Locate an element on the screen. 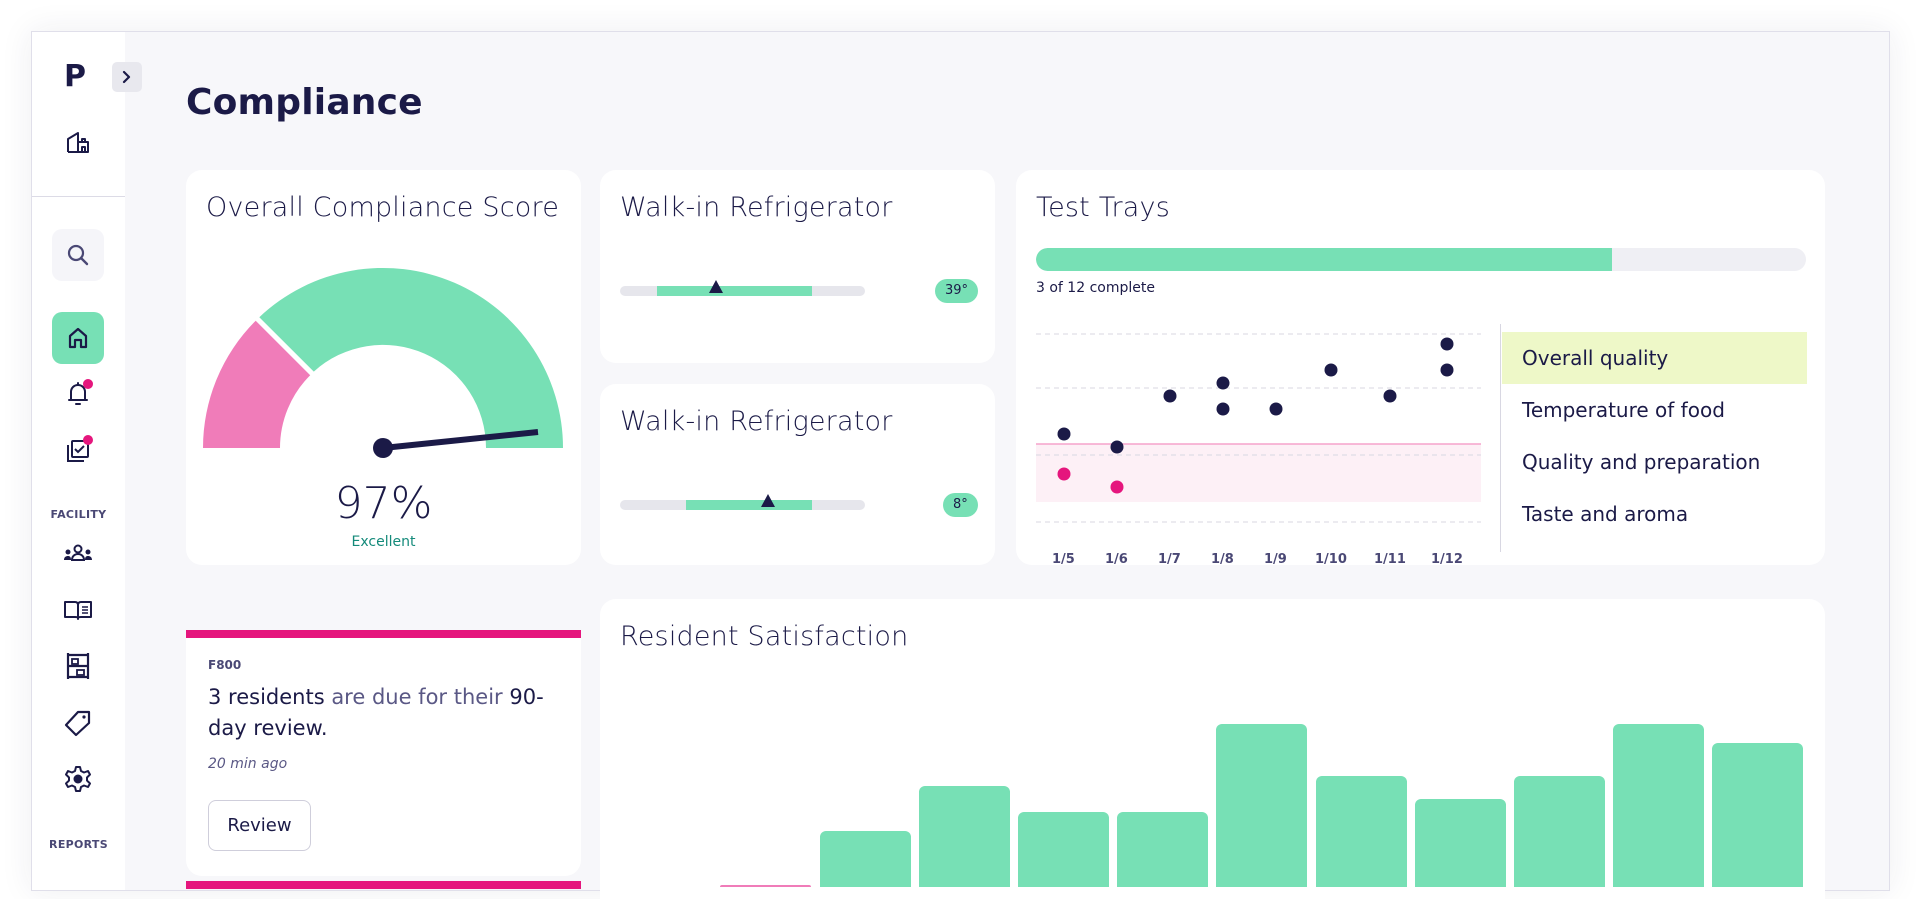 The width and height of the screenshot is (1920, 899). alert-timestamp: 20 min ago is located at coordinates (248, 764).